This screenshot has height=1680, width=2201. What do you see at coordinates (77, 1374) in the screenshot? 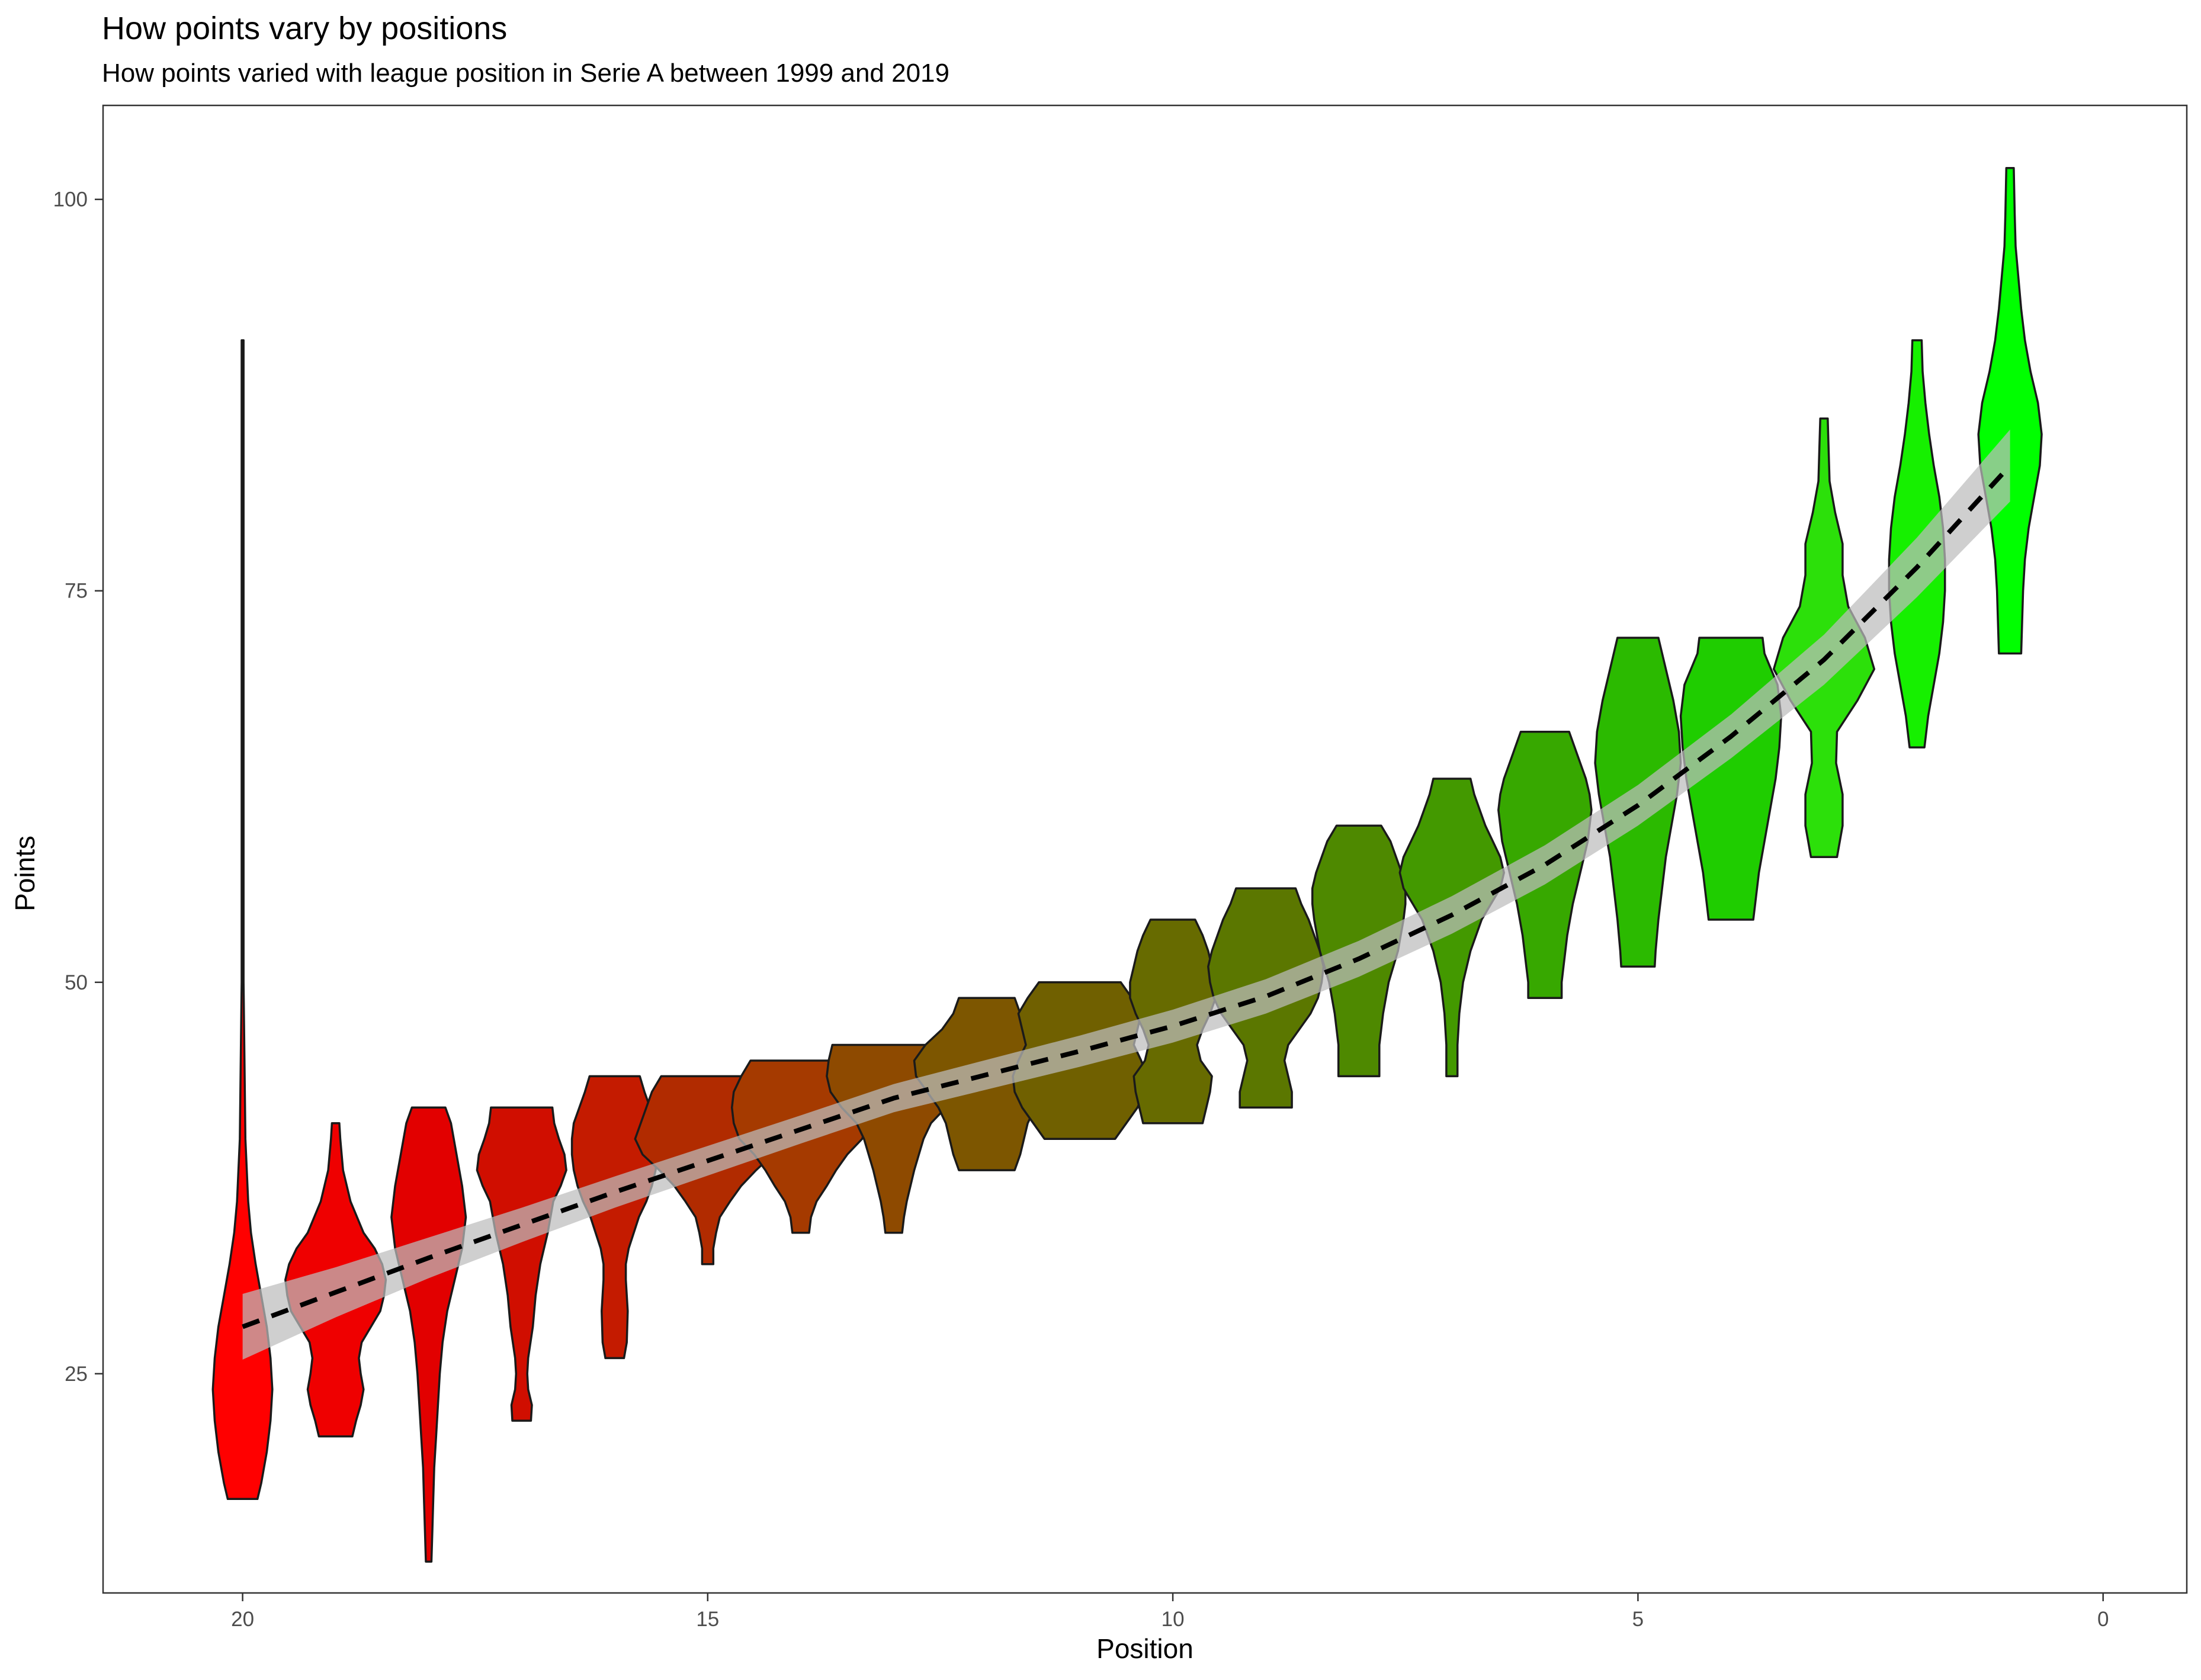
I see `y-tick-label-25: 25` at bounding box center [77, 1374].